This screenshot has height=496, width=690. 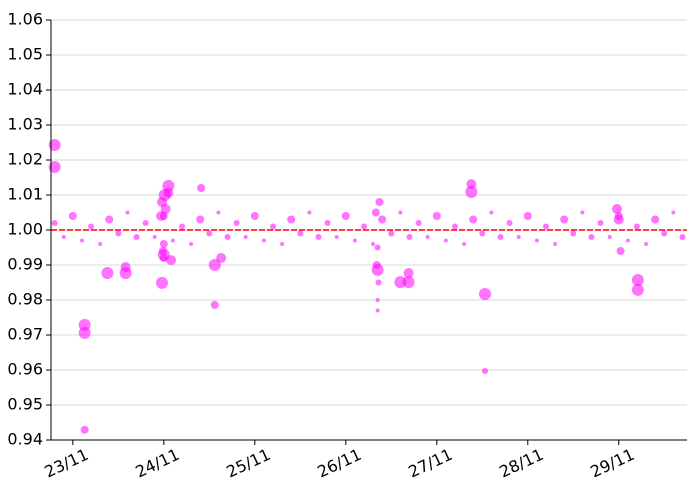 I want to click on y-tick-label: 0.98, so click(x=25, y=299).